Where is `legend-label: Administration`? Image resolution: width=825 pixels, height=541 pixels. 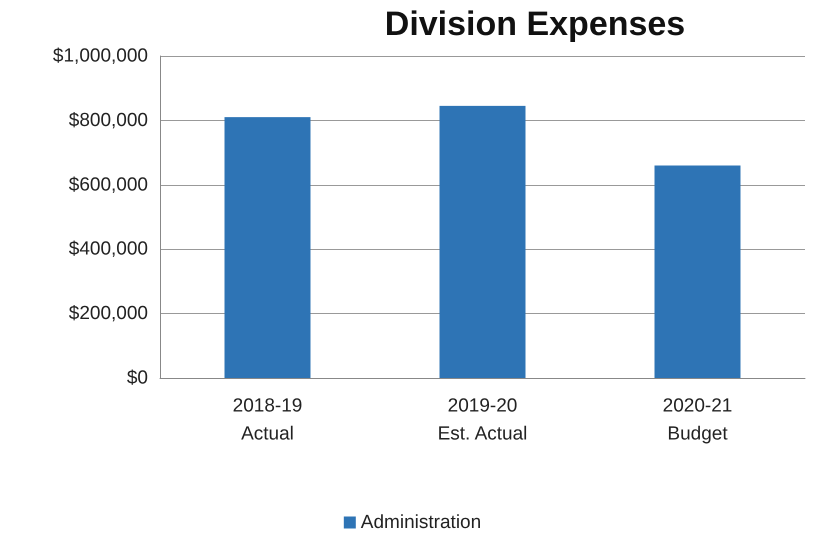
legend-label: Administration is located at coordinates (421, 522).